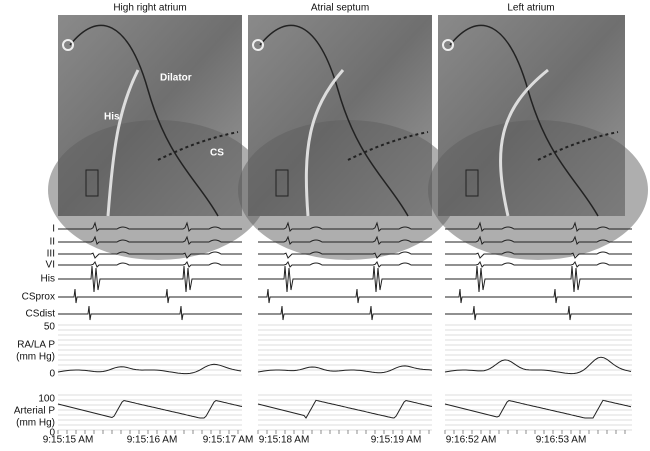 Image resolution: width=650 pixels, height=451 pixels. I want to click on image-label: CS, so click(217, 153).